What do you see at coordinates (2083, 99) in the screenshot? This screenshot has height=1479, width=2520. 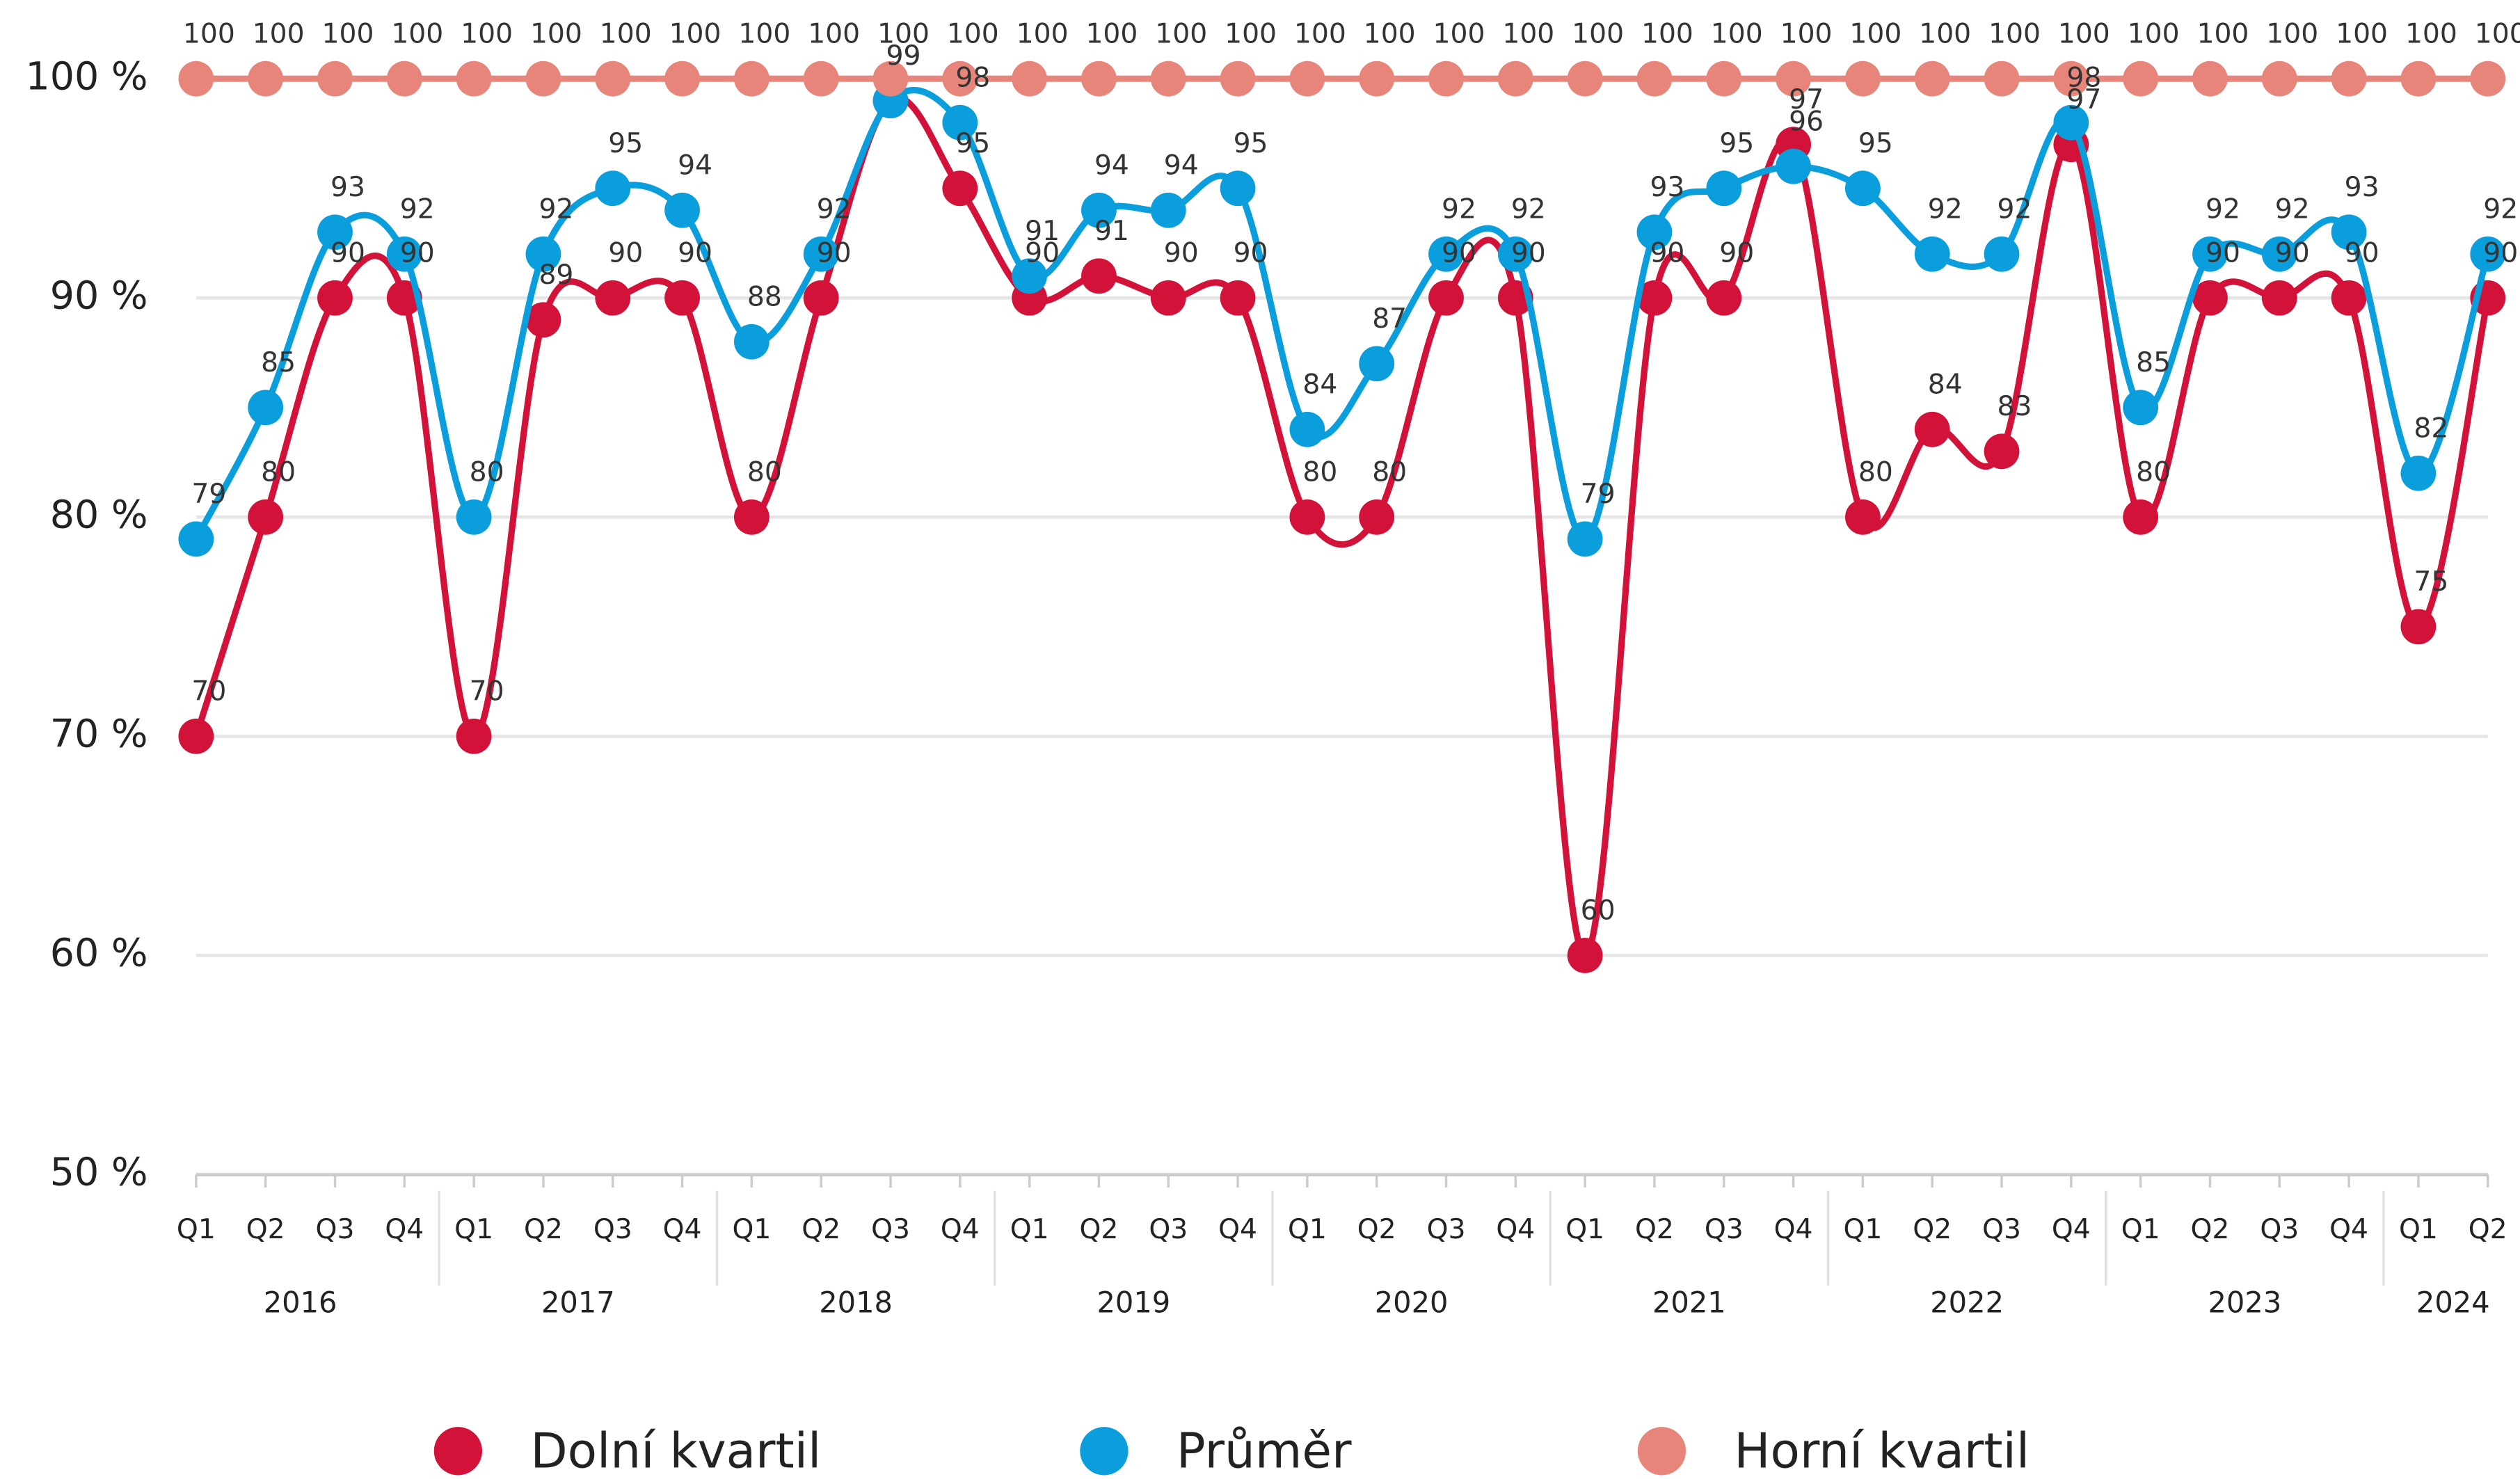 I see `data-label: 97` at bounding box center [2083, 99].